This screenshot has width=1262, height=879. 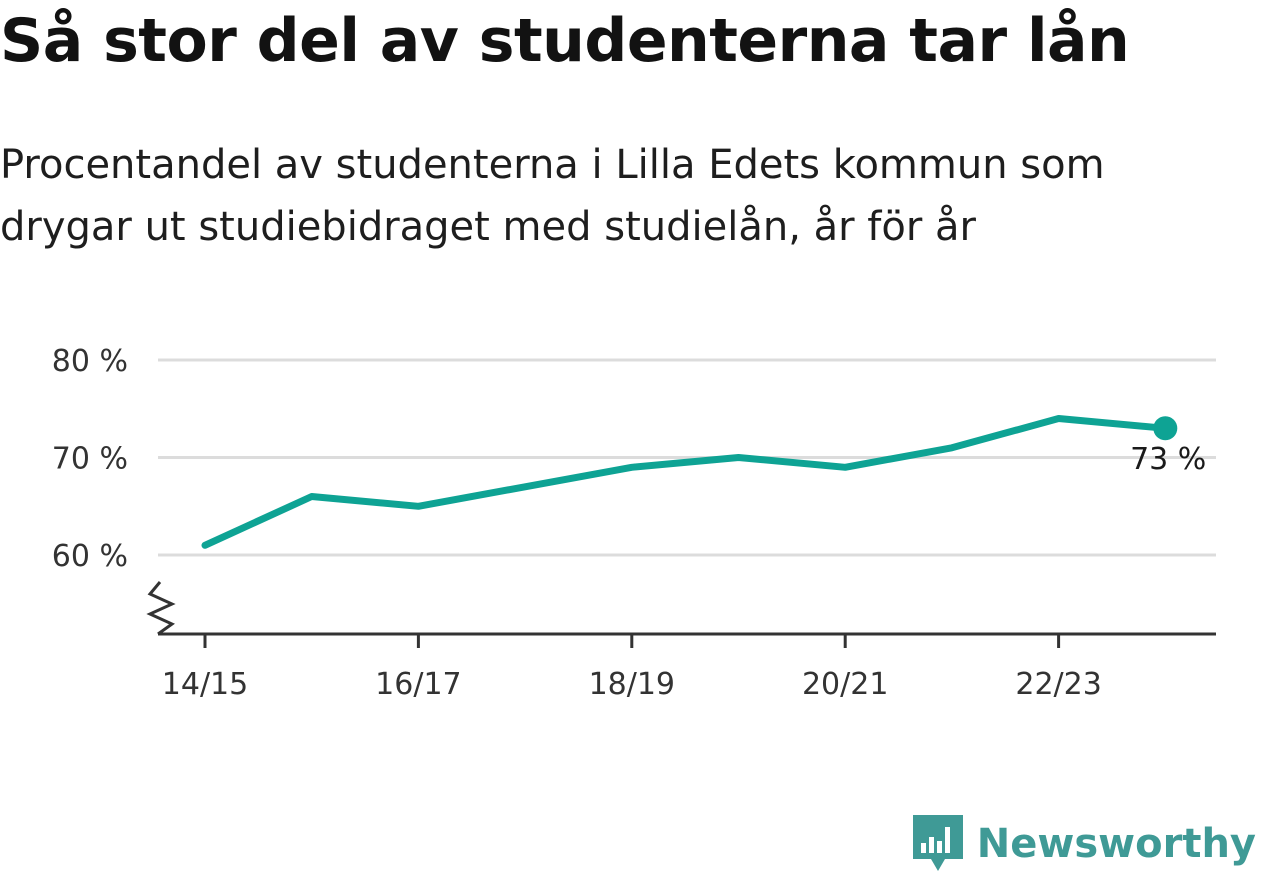 What do you see at coordinates (1058, 684) in the screenshot?
I see `x-tick-label: 22/23` at bounding box center [1058, 684].